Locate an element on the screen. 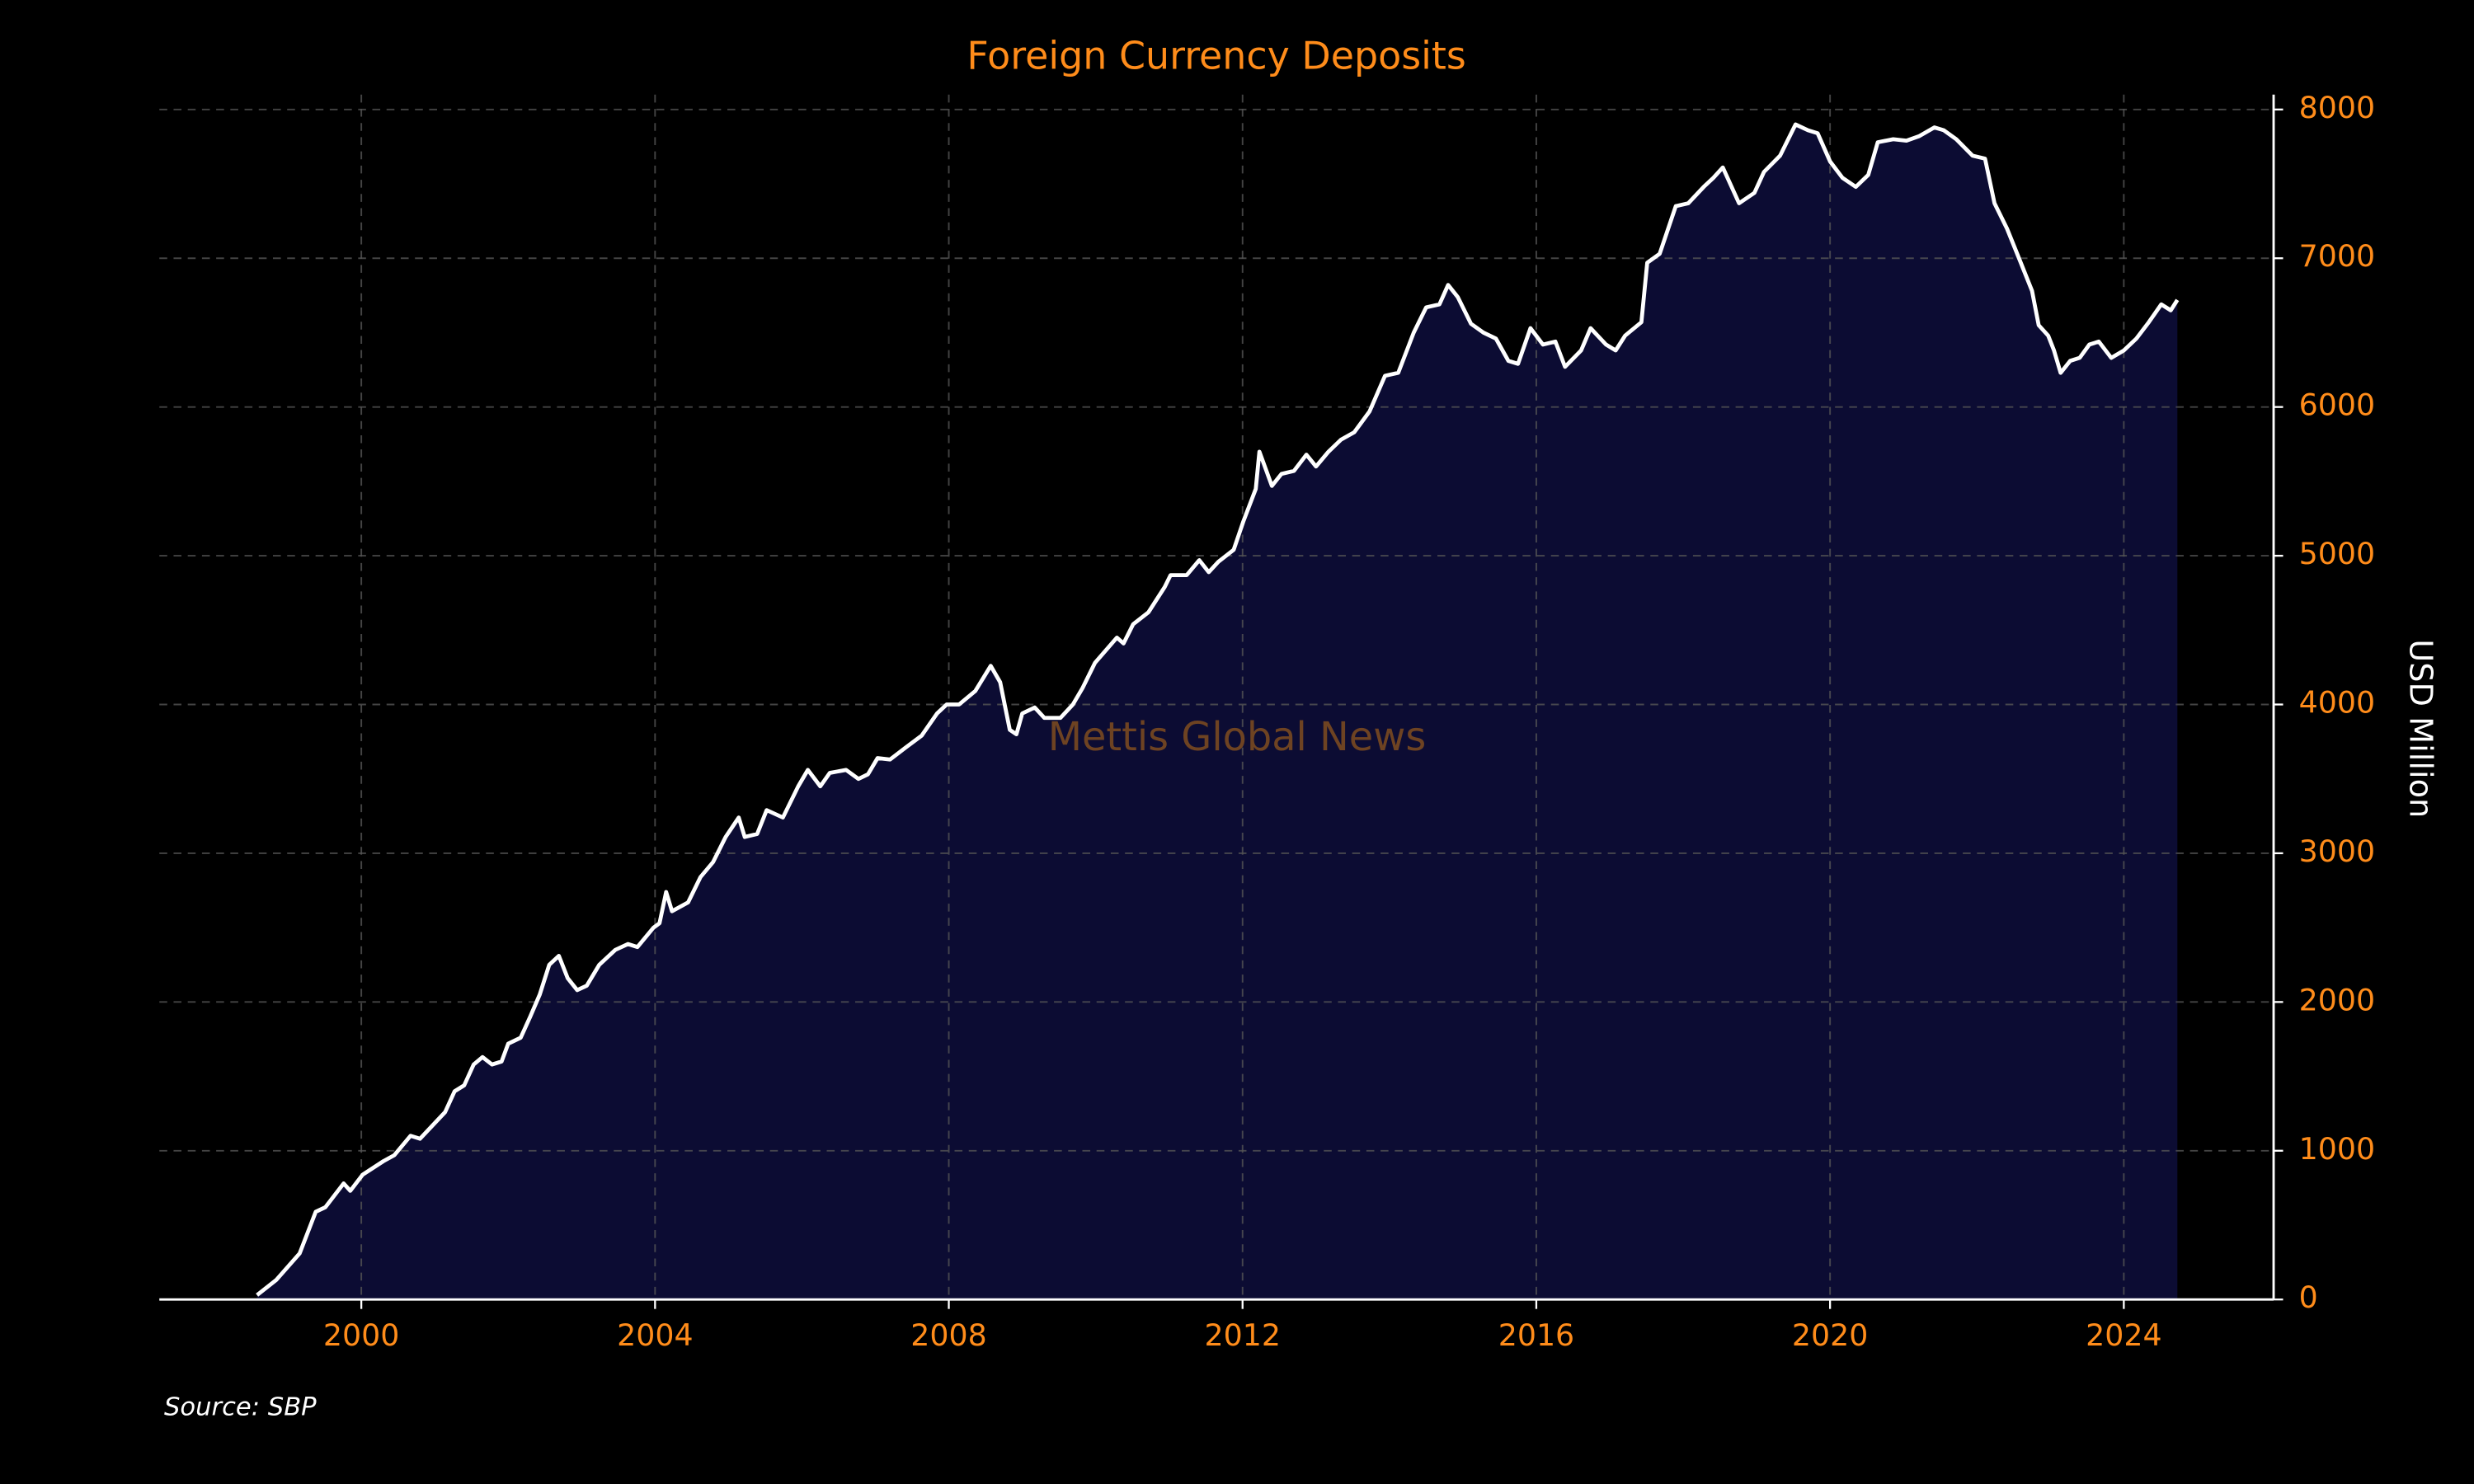 The height and width of the screenshot is (1484, 2474). x-tick-label: 2020 is located at coordinates (1830, 1335).